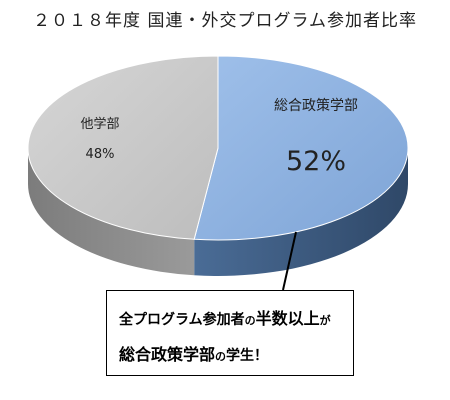 This screenshot has height=400, width=450. I want to click on slice-label-1: 他学部, so click(99, 124).